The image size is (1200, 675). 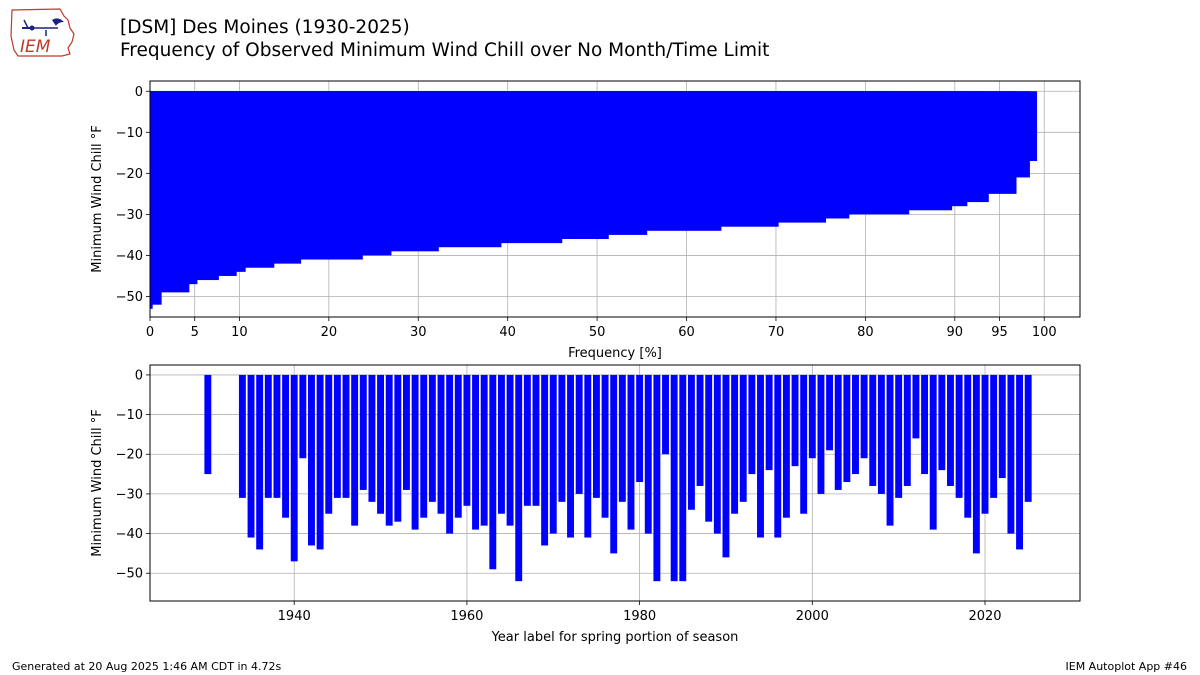 What do you see at coordinates (507, 332) in the screenshot?
I see `freq-xtick-label: 40` at bounding box center [507, 332].